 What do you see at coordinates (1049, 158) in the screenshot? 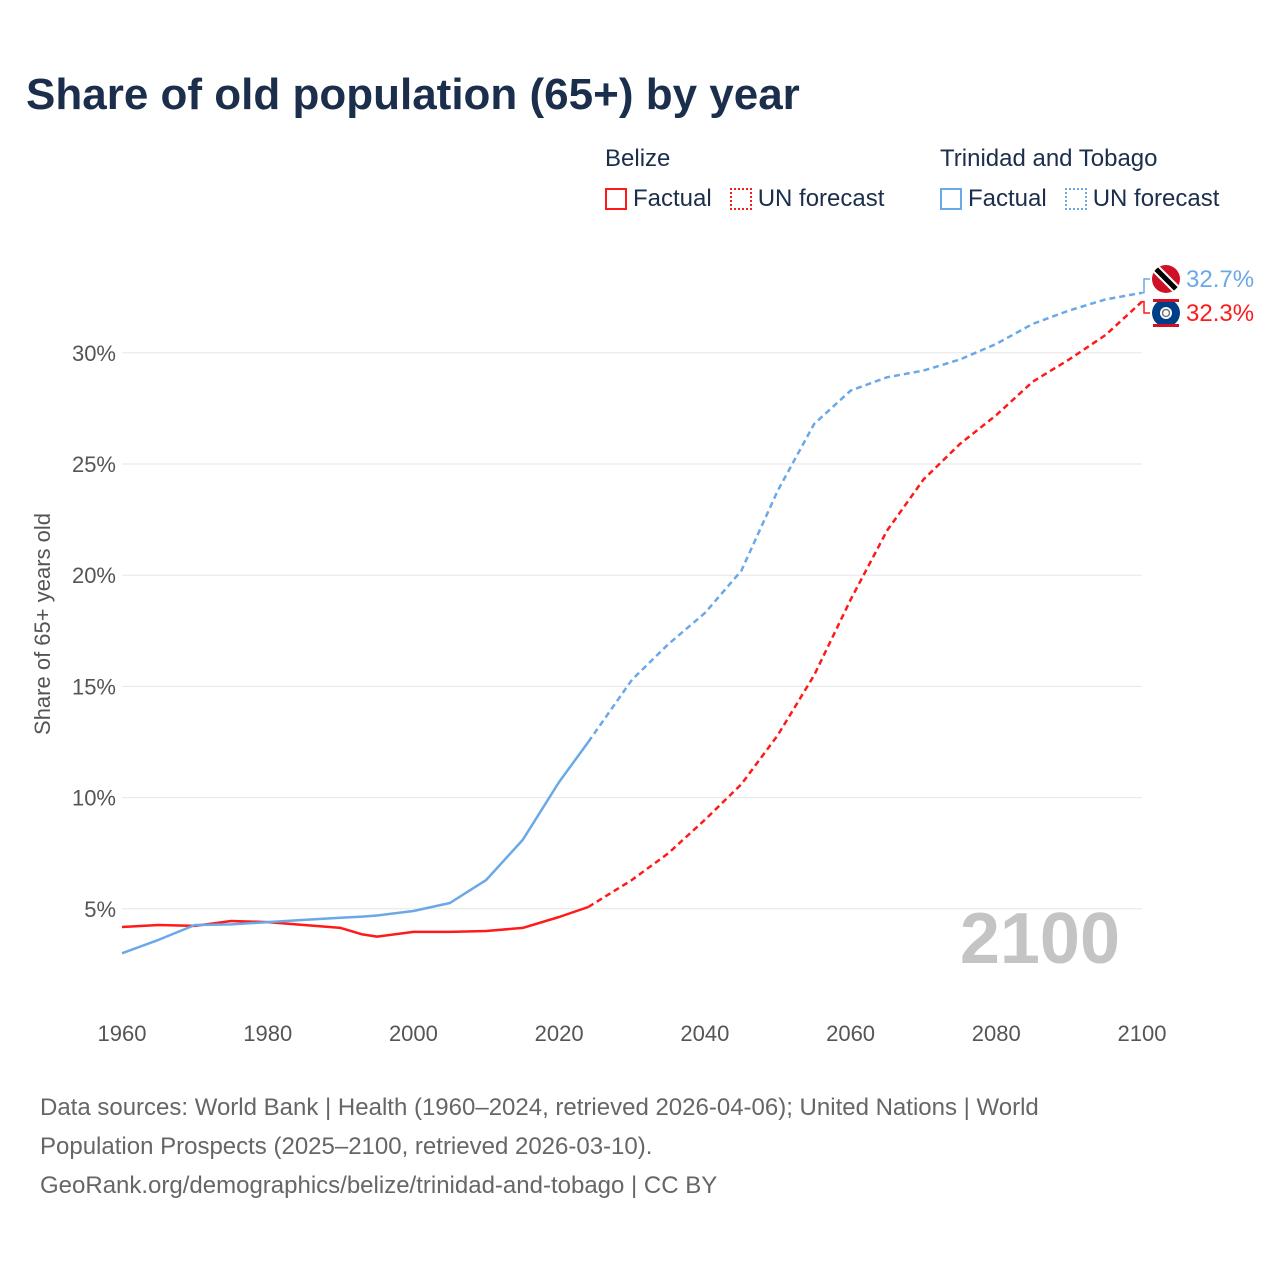
I see `legend-country: Trinidad and Tobago` at bounding box center [1049, 158].